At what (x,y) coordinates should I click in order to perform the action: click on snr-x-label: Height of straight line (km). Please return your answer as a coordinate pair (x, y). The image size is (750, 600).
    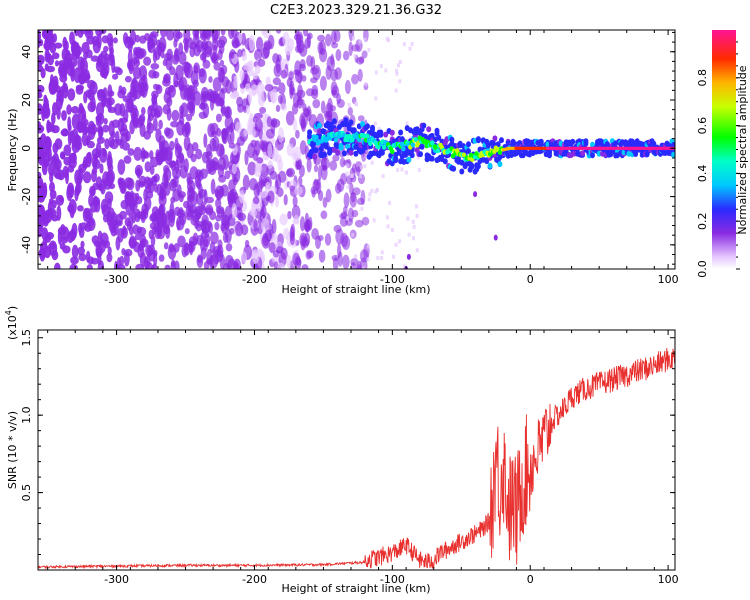
    Looking at the image, I should click on (355, 588).